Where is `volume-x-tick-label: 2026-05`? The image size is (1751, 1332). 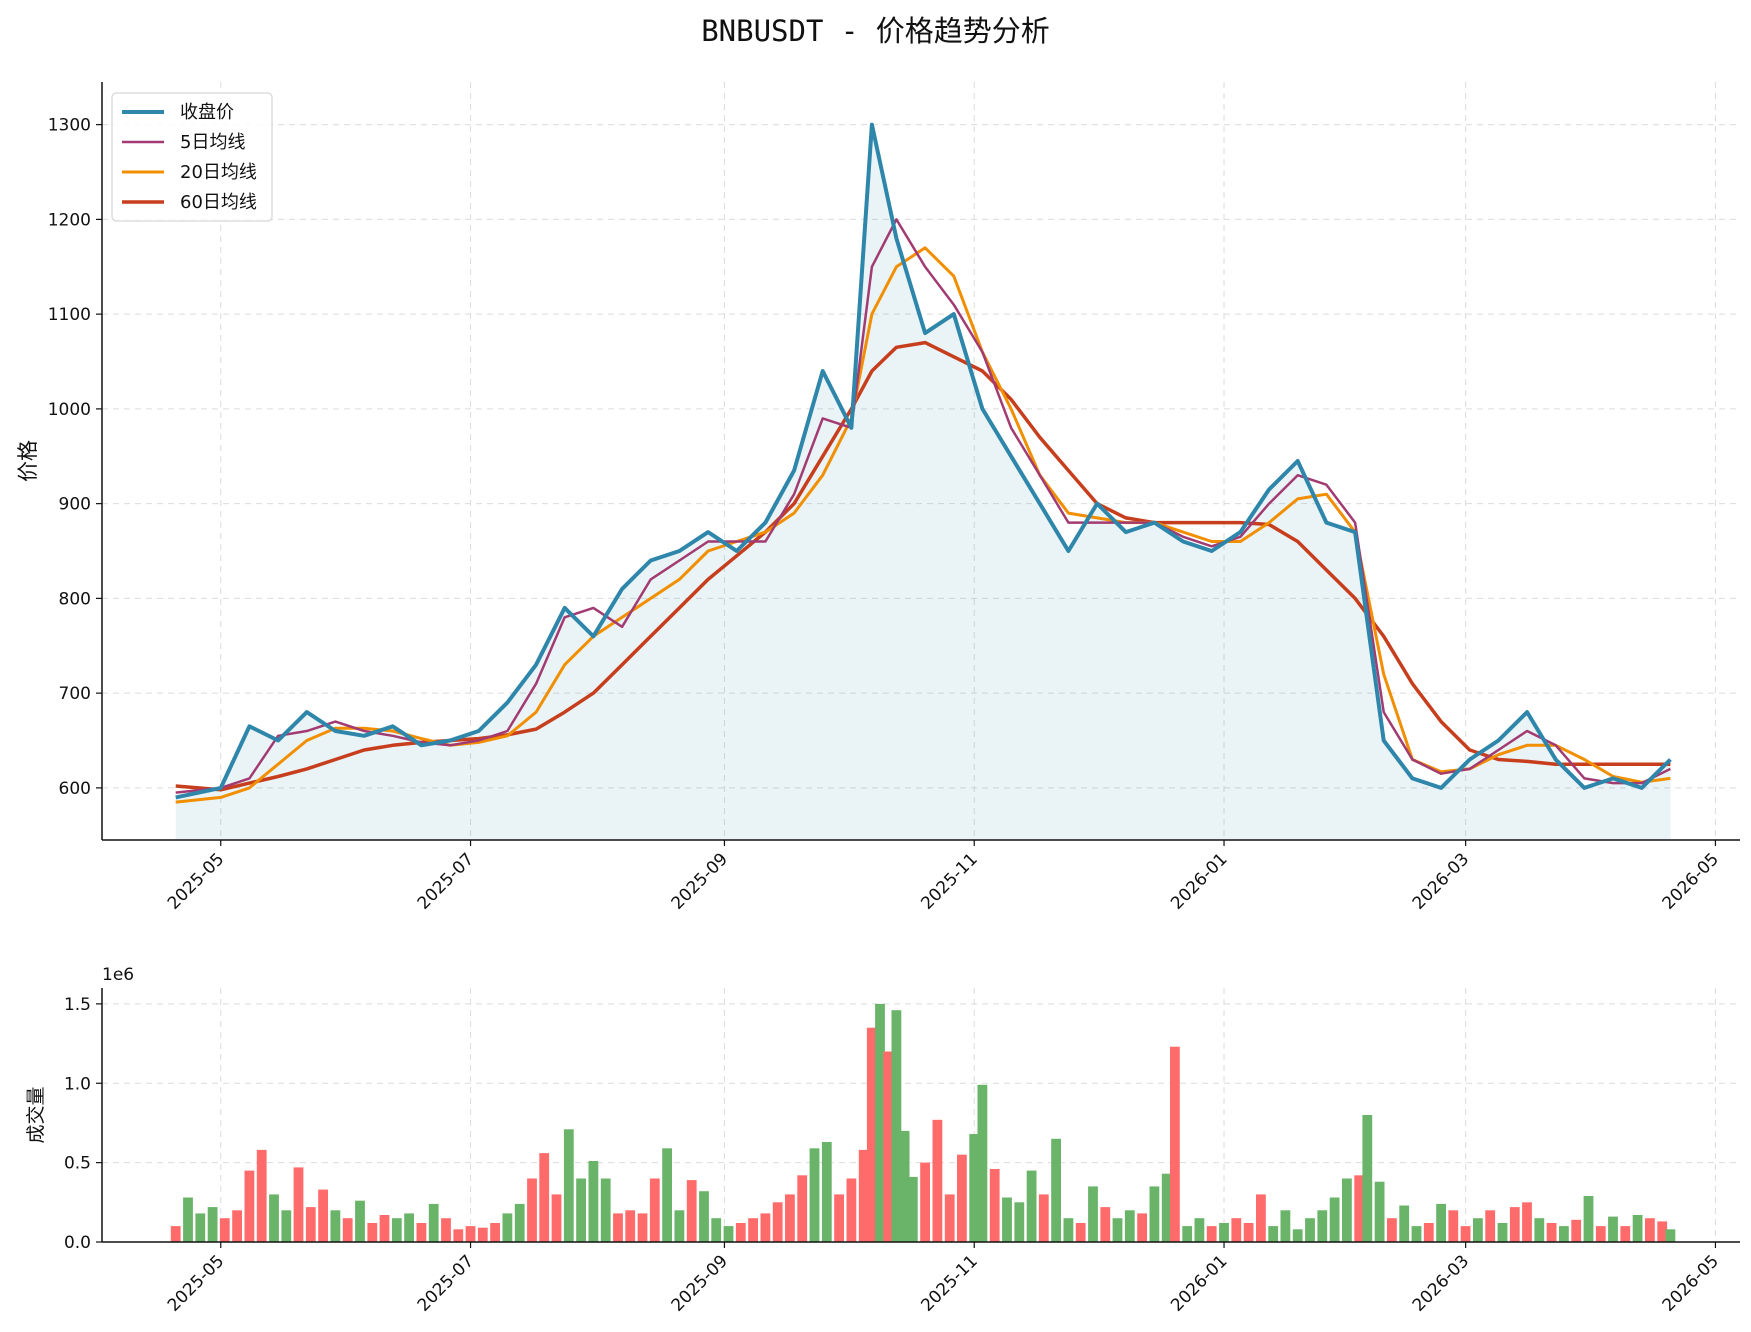 volume-x-tick-label: 2026-05 is located at coordinates (1691, 1283).